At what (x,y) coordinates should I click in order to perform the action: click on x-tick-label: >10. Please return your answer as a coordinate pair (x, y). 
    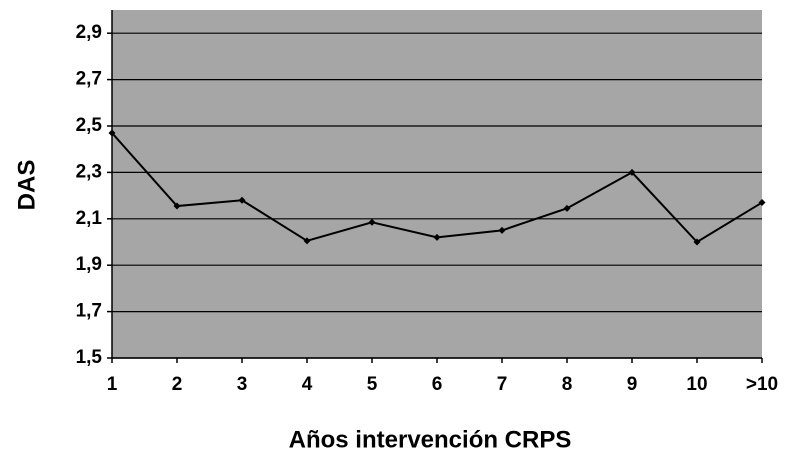
    Looking at the image, I should click on (762, 384).